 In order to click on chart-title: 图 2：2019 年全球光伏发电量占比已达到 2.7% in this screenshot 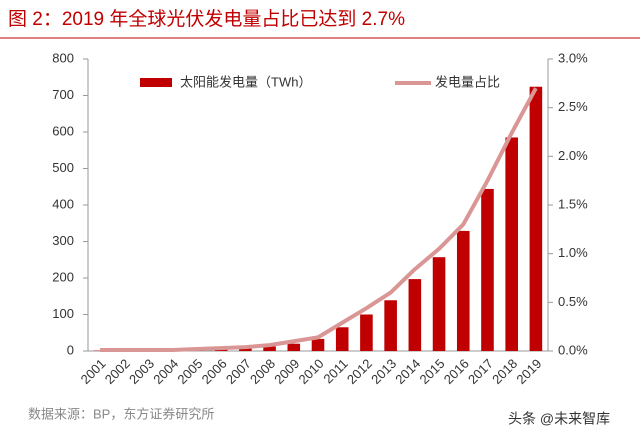, I will do `click(206, 19)`.